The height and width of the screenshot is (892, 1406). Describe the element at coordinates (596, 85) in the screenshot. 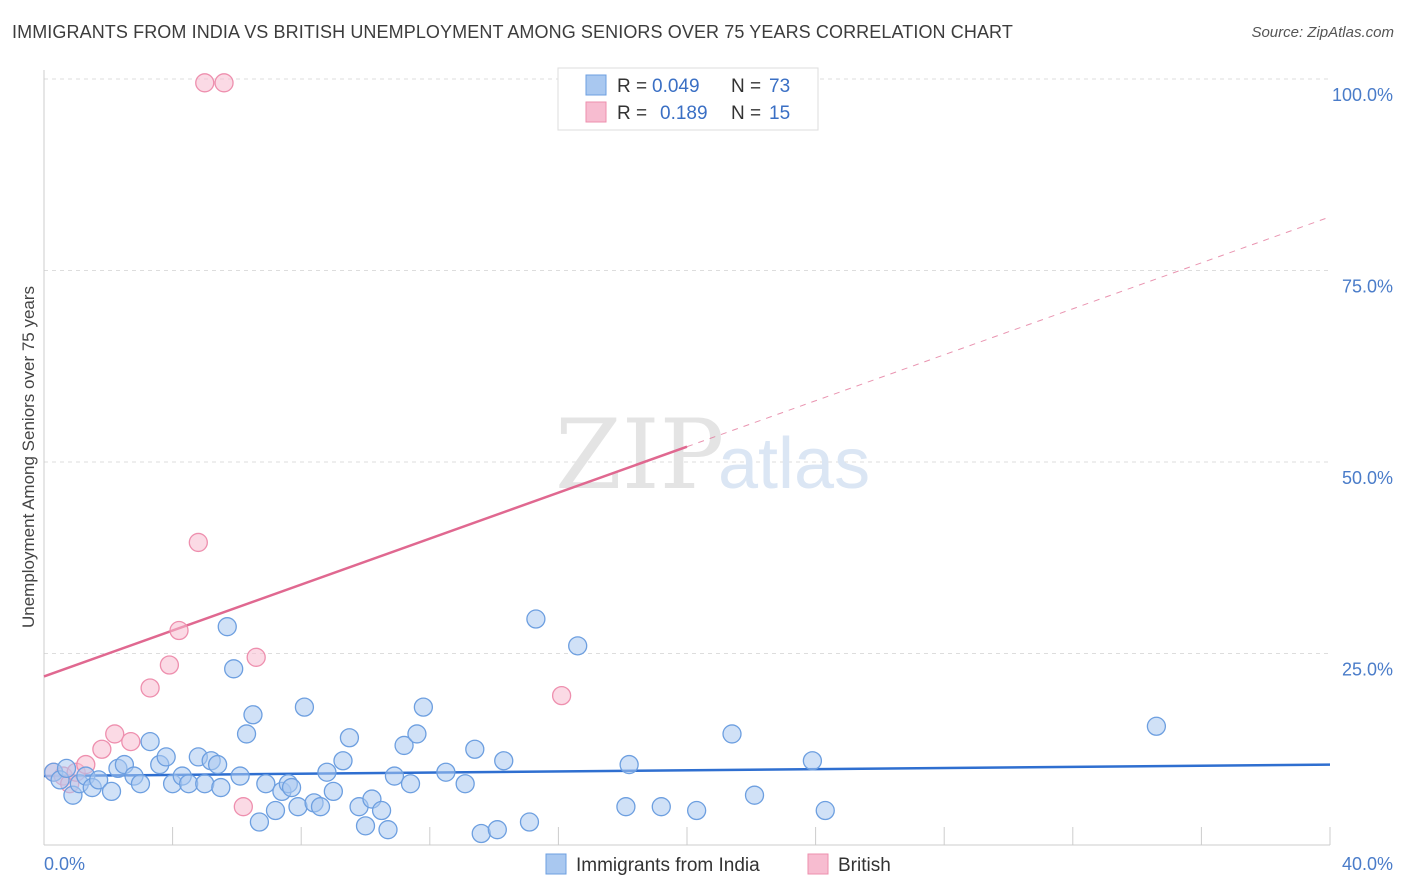

I see `legend-swatch-india` at that location.